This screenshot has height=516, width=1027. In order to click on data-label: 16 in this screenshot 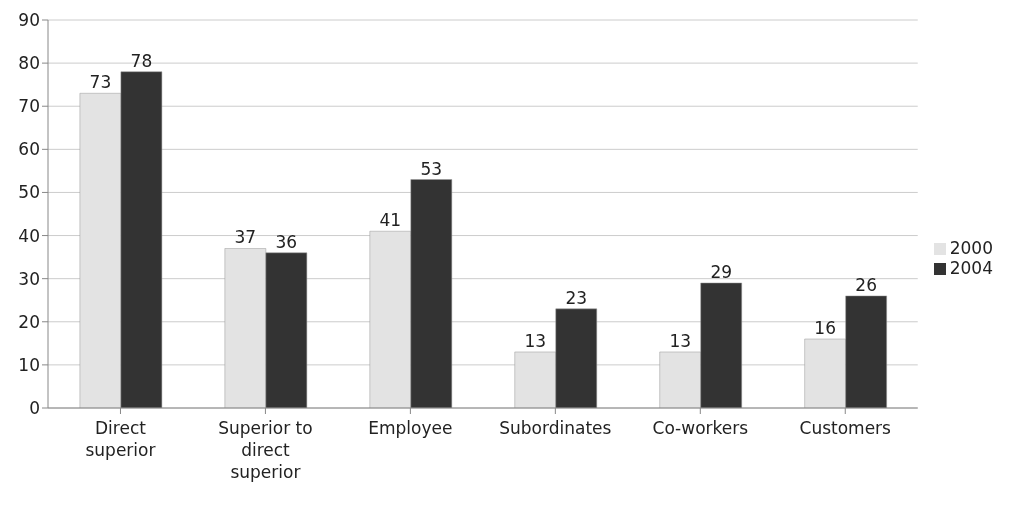, I will do `click(825, 328)`.